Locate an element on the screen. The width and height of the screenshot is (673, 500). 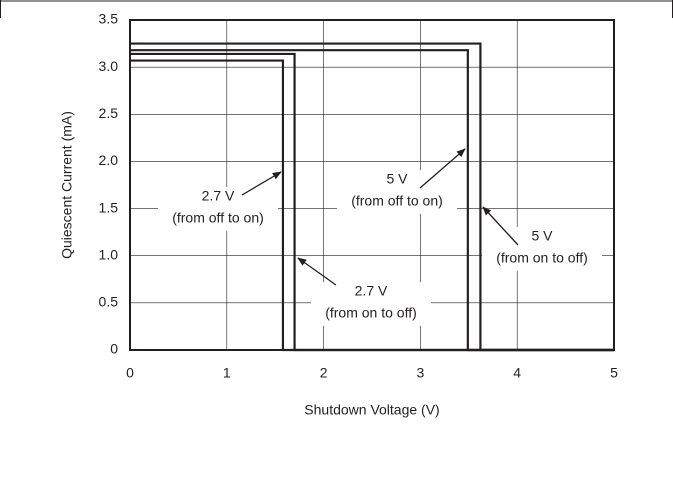
x-tick-label: 2 is located at coordinates (324, 373).